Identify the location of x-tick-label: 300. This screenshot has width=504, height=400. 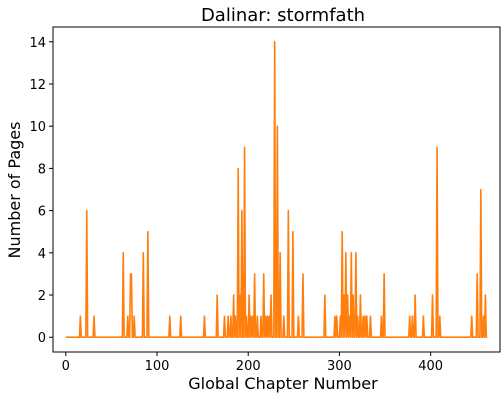
(339, 366).